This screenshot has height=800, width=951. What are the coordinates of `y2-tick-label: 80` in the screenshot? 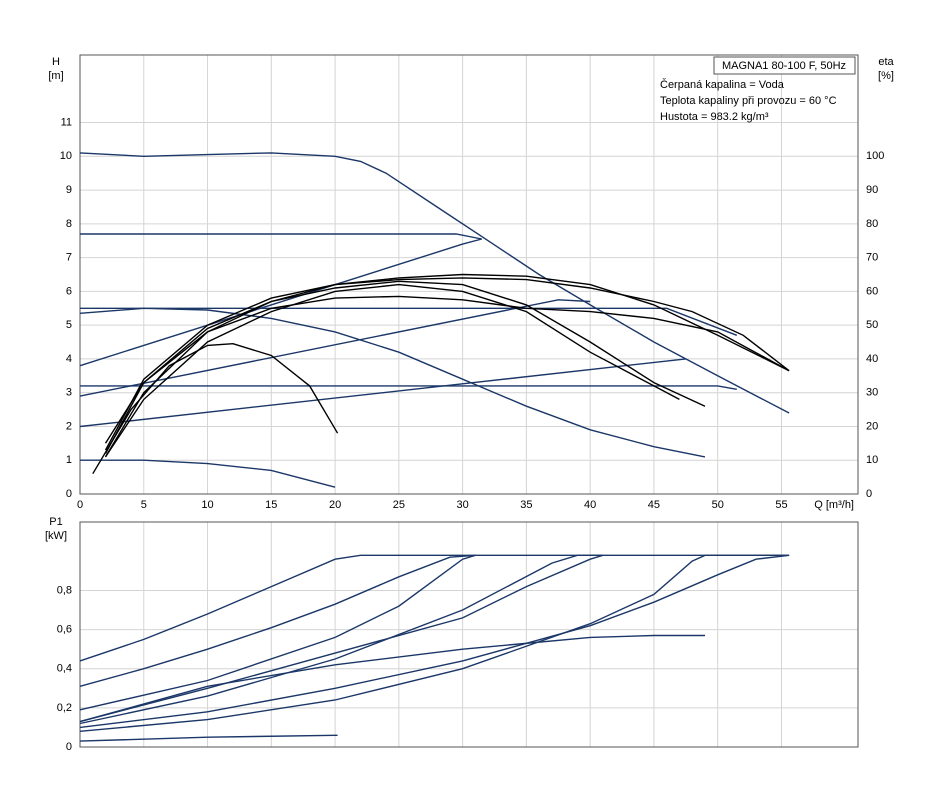 It's located at (872, 224).